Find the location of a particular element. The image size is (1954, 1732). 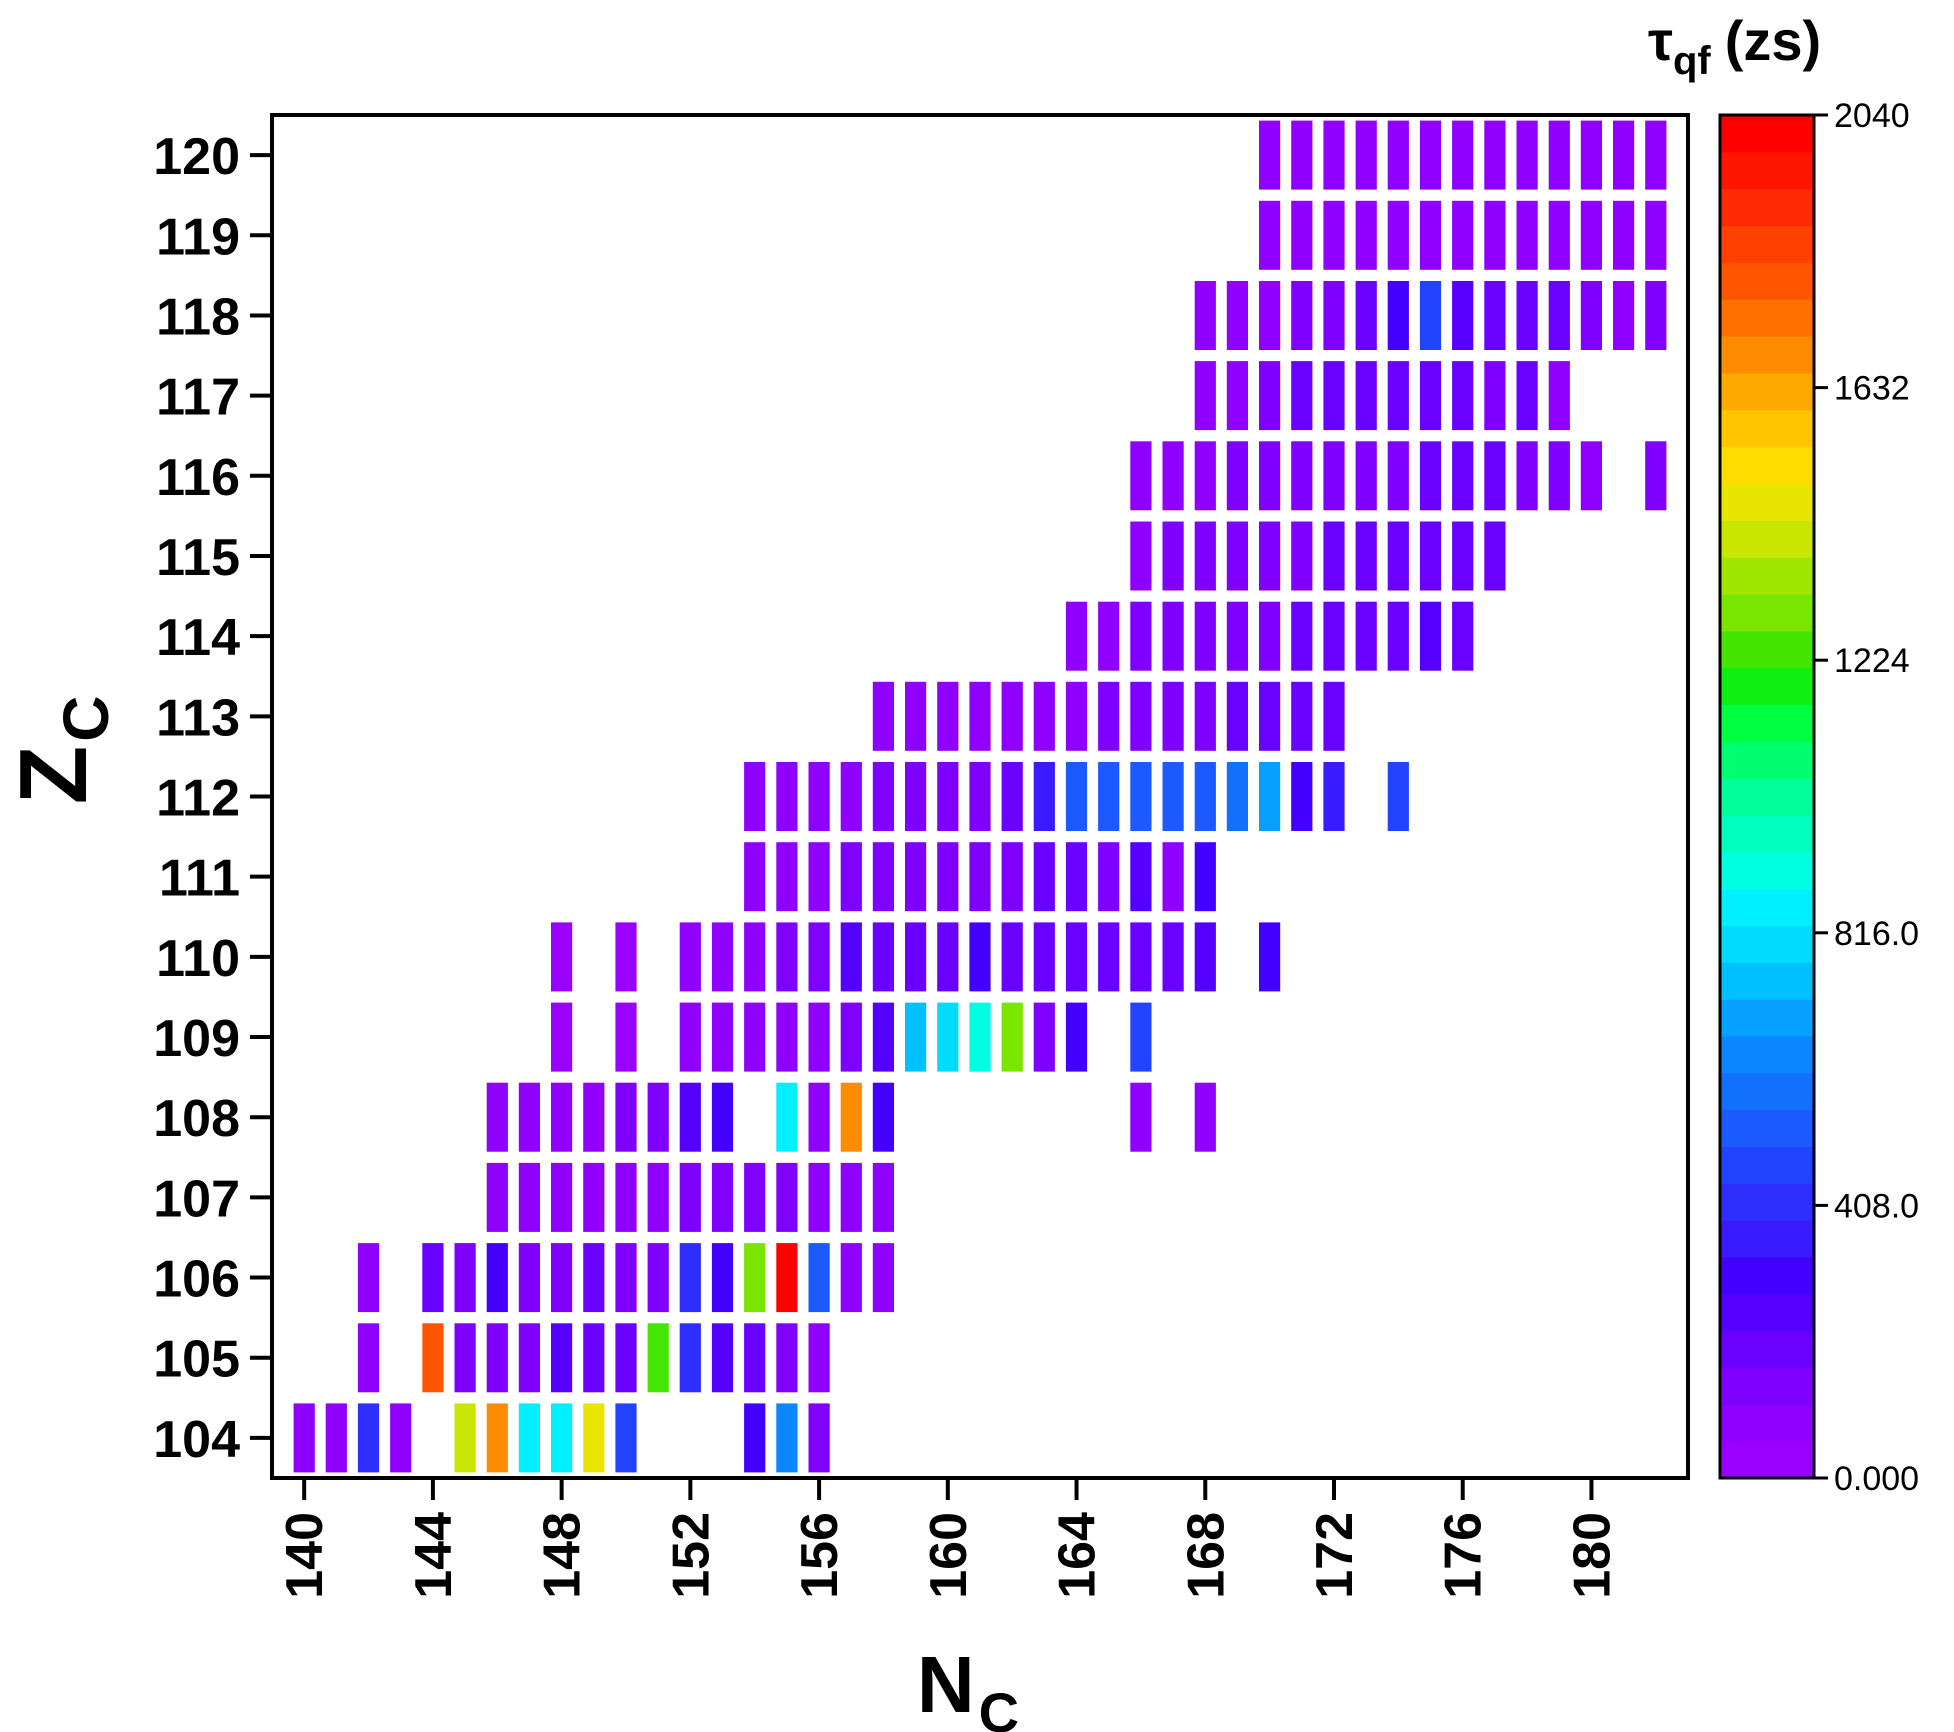

x-axis-title: NC is located at coordinates (968, 1686).